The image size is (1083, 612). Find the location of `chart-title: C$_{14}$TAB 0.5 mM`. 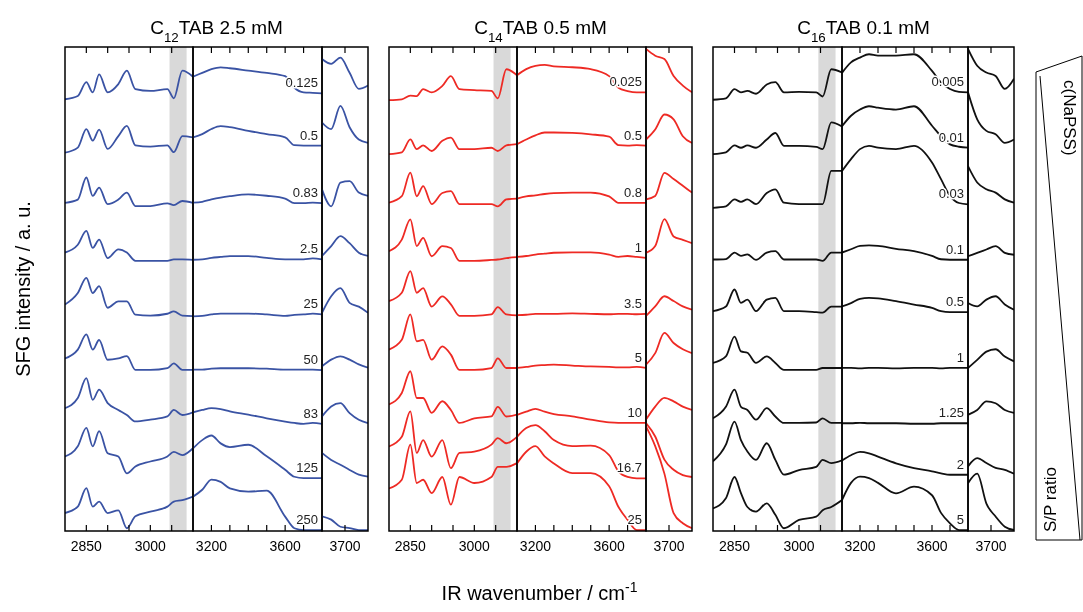

chart-title: C$_{14}$TAB 0.5 mM is located at coordinates (540, 31).